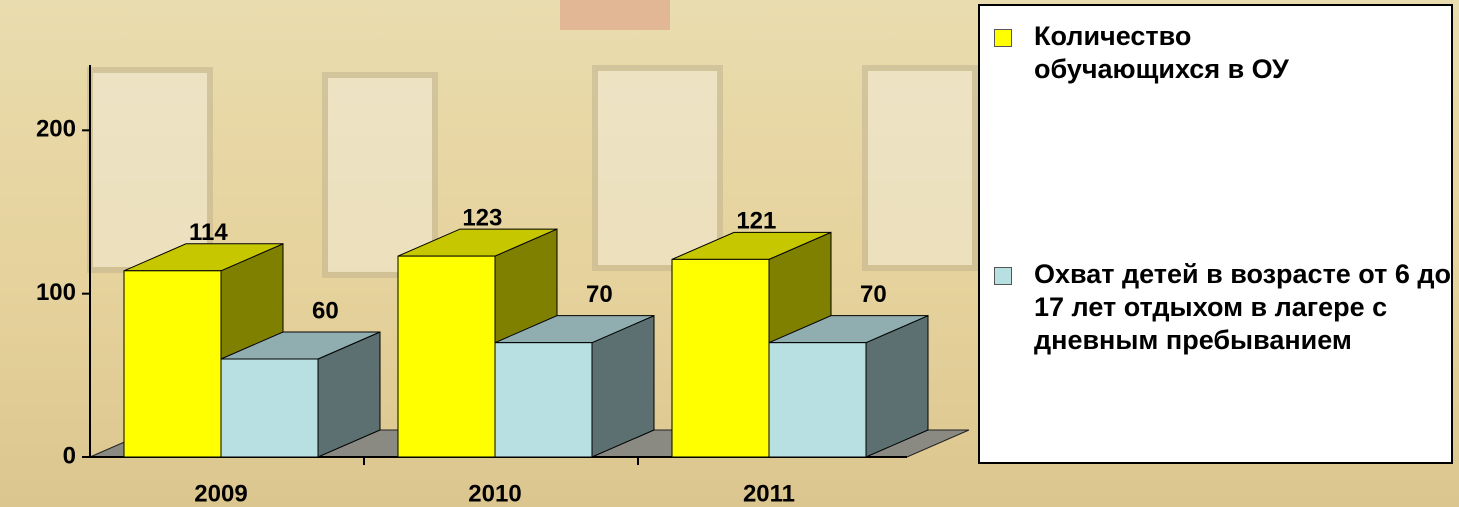  Describe the element at coordinates (494, 493) in the screenshot. I see `x-tick-label: 2010` at that location.